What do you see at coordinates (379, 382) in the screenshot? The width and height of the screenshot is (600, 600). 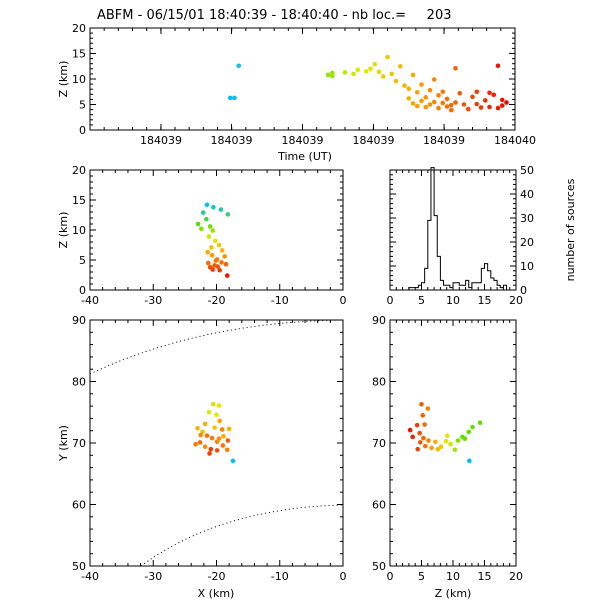 I see `zy-y-tick-label: 80` at bounding box center [379, 382].